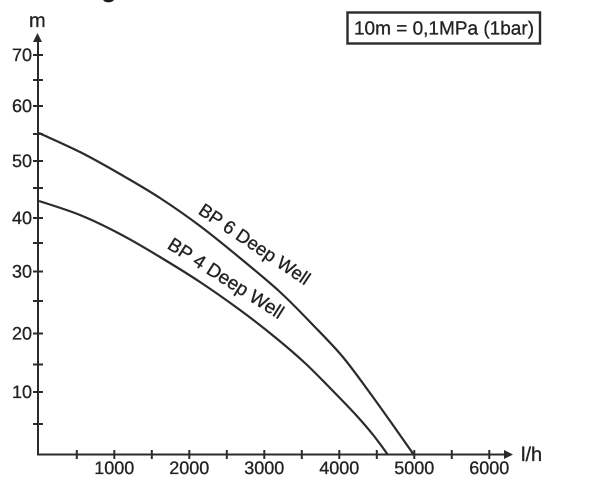 The width and height of the screenshot is (600, 483). I want to click on svg-text: 10m = 0,1MPa (1bar), so click(444, 29).